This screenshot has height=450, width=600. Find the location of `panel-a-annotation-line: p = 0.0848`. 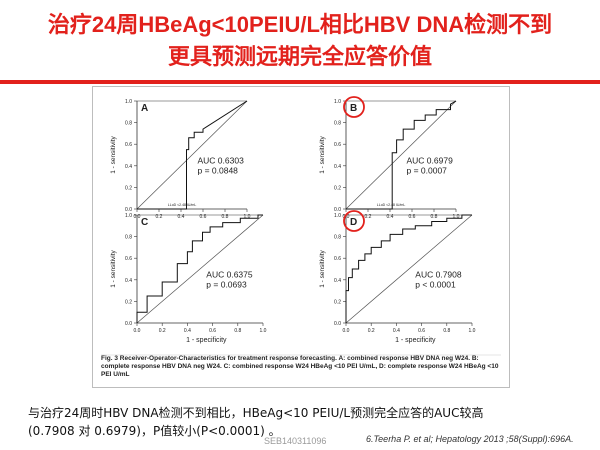

panel-a-annotation-line: p = 0.0848 is located at coordinates (218, 171).